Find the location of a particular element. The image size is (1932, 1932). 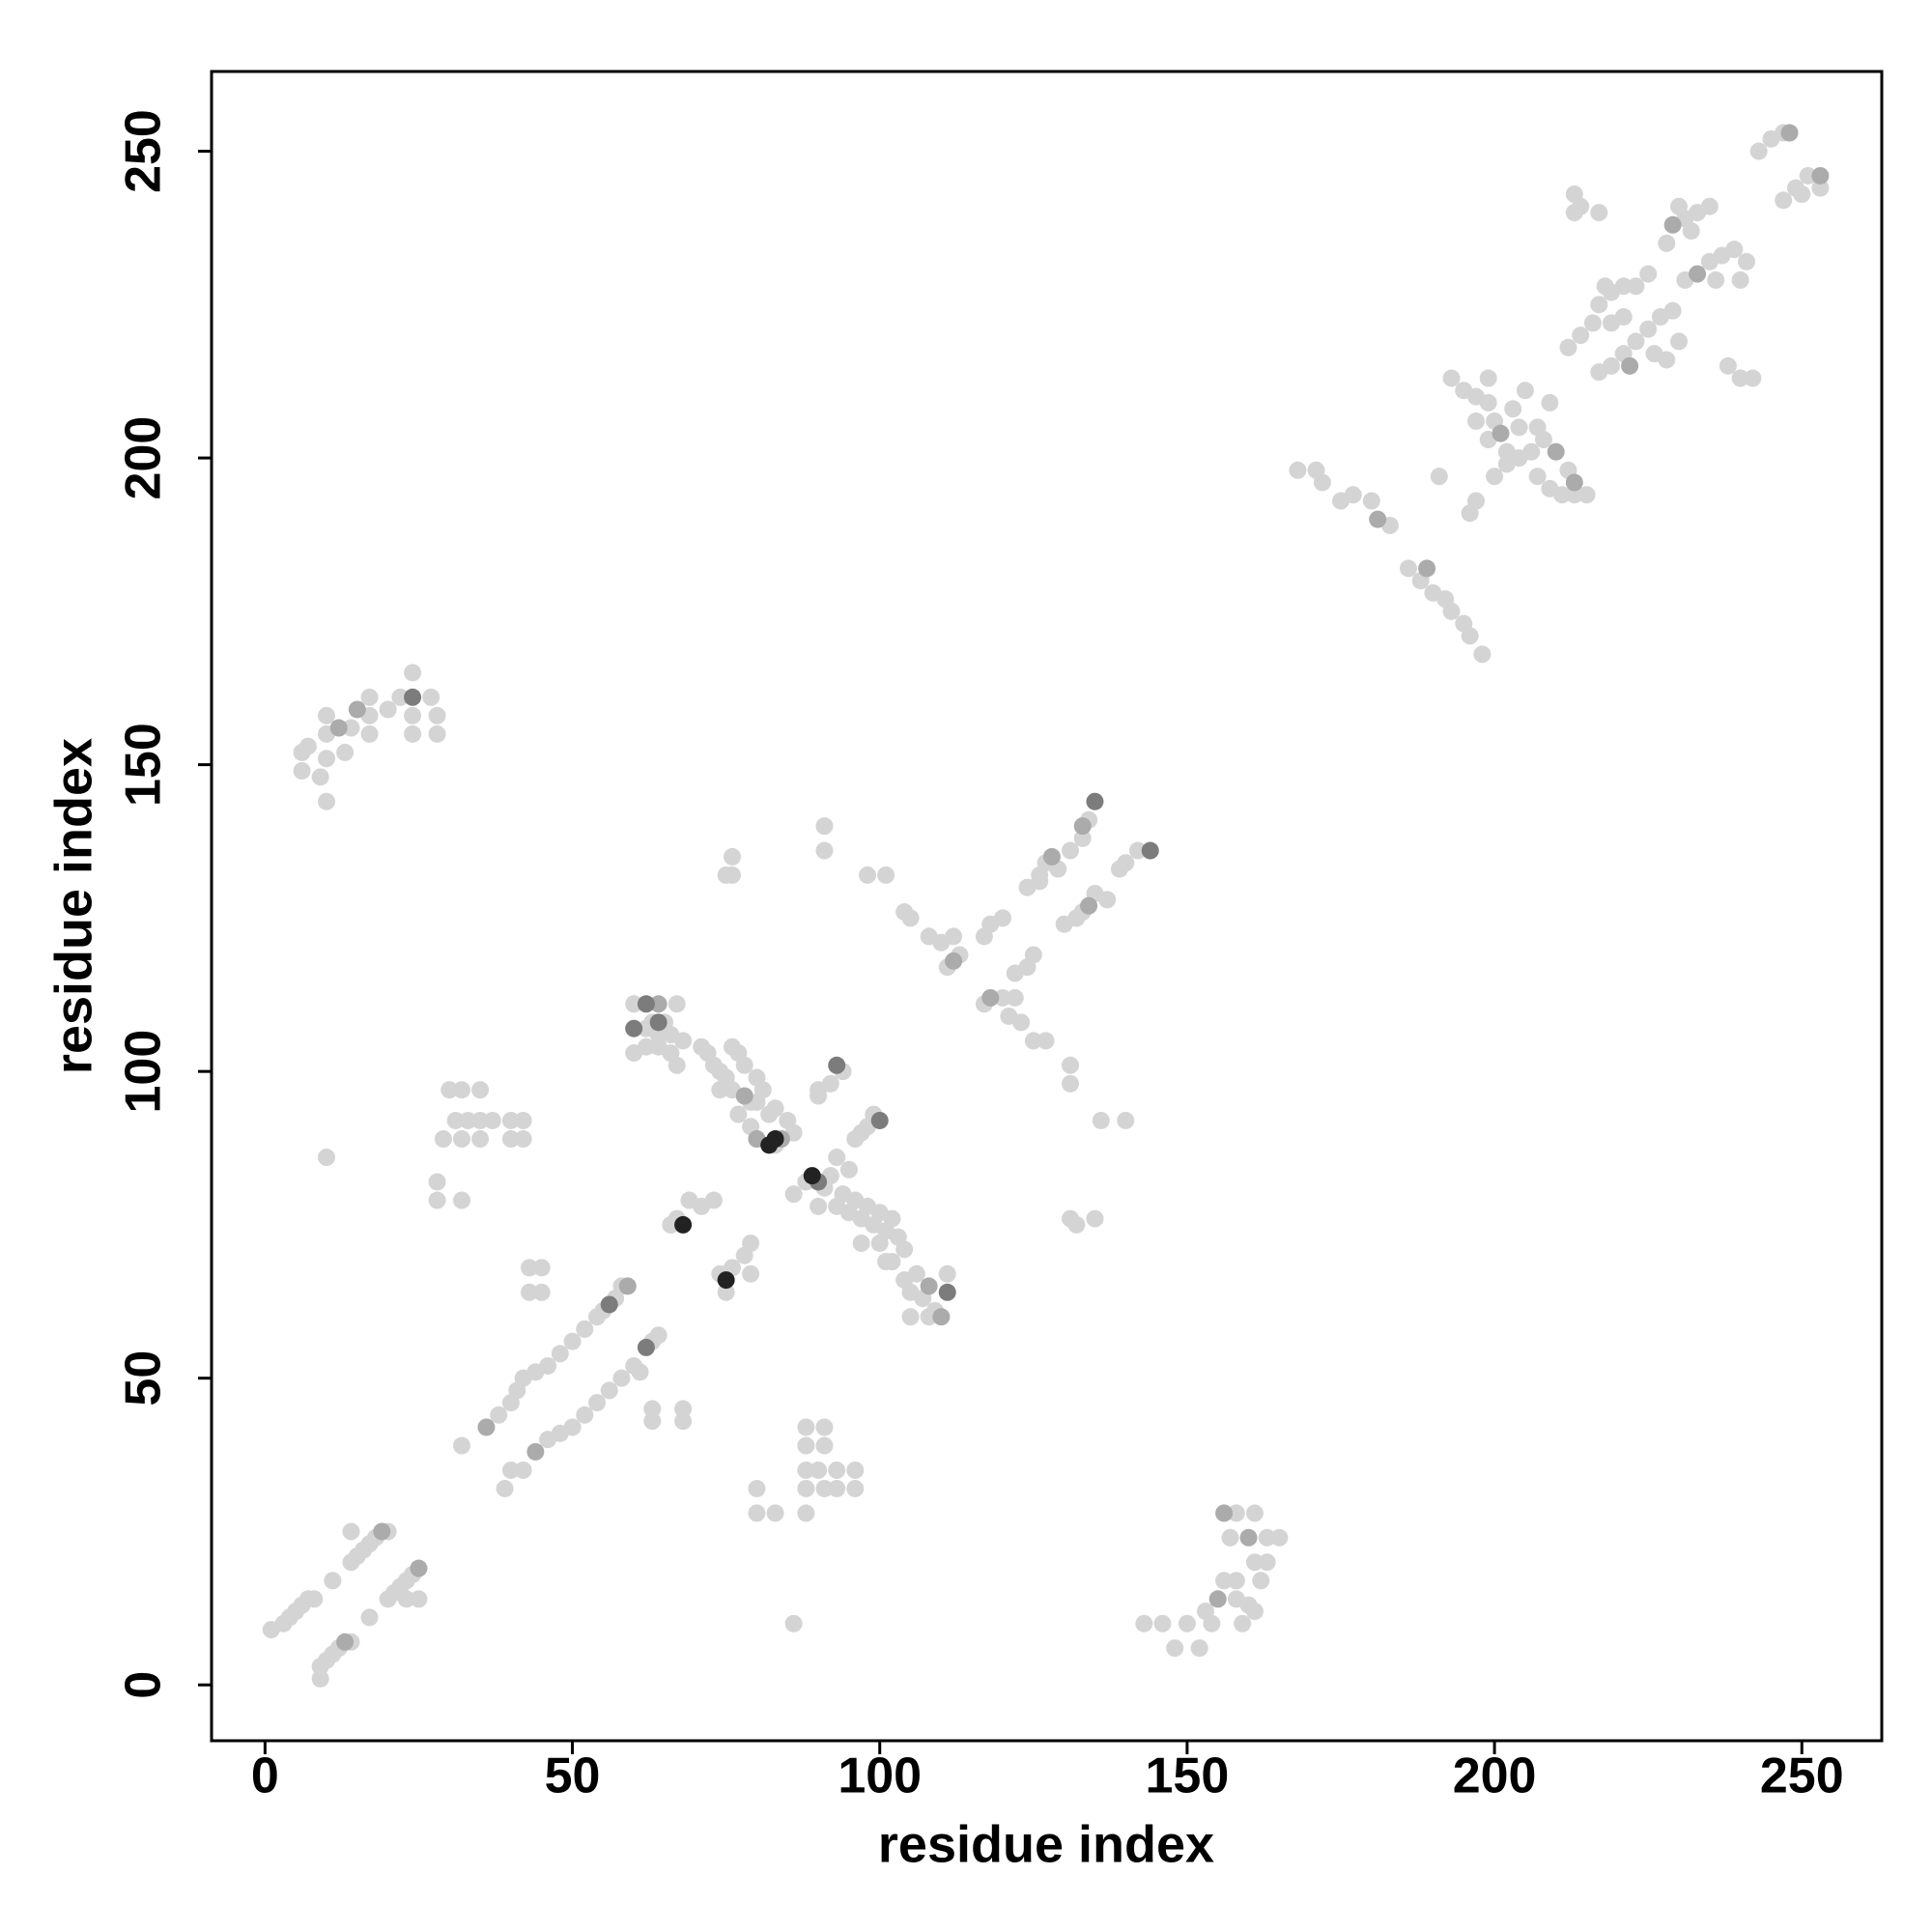

y-tick-label: 0 is located at coordinates (144, 1685).